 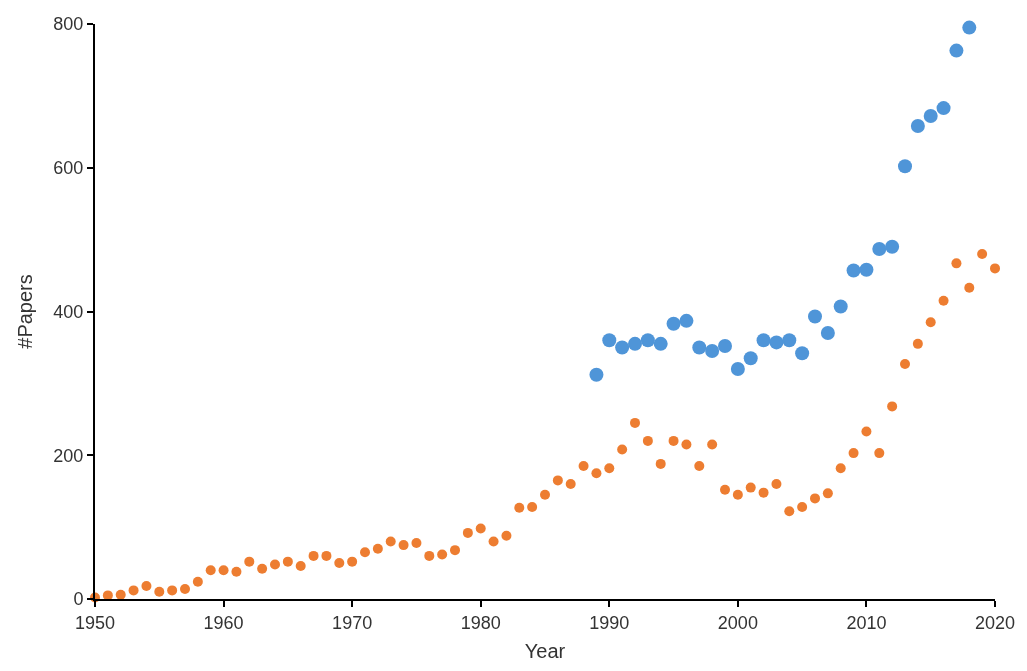 What do you see at coordinates (480, 622) in the screenshot?
I see `x-tick-label: 1980` at bounding box center [480, 622].